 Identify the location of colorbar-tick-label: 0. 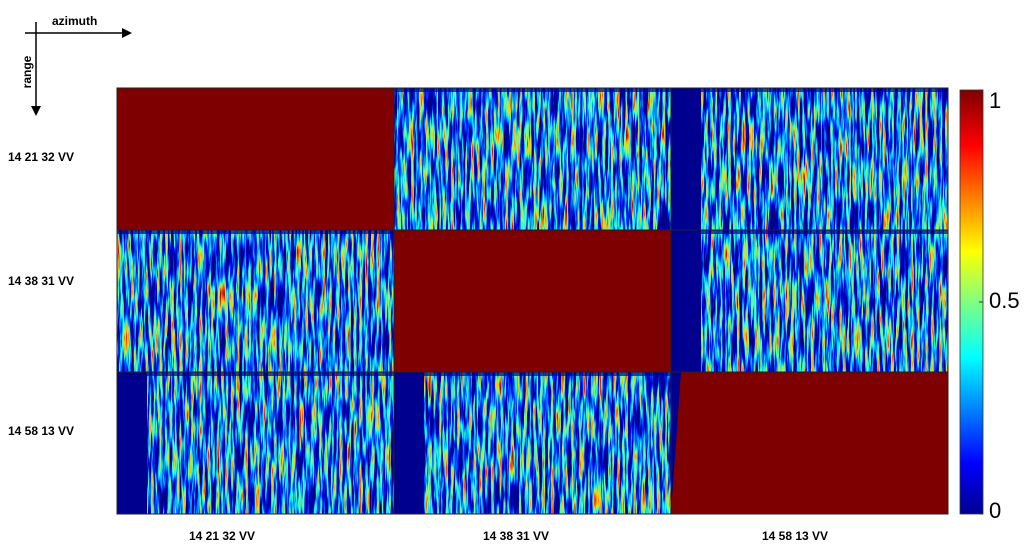
(995, 510).